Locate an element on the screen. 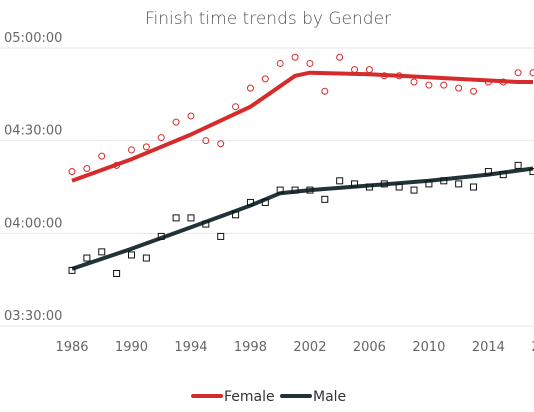  chart-title: Finish time trends by Gender is located at coordinates (268, 19).